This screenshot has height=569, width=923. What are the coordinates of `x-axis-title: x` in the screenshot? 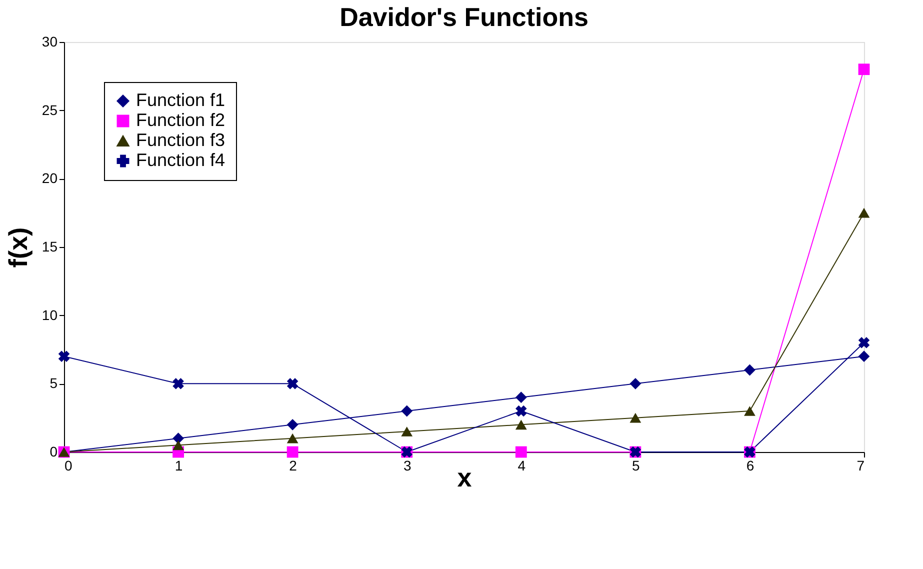 It's located at (464, 477).